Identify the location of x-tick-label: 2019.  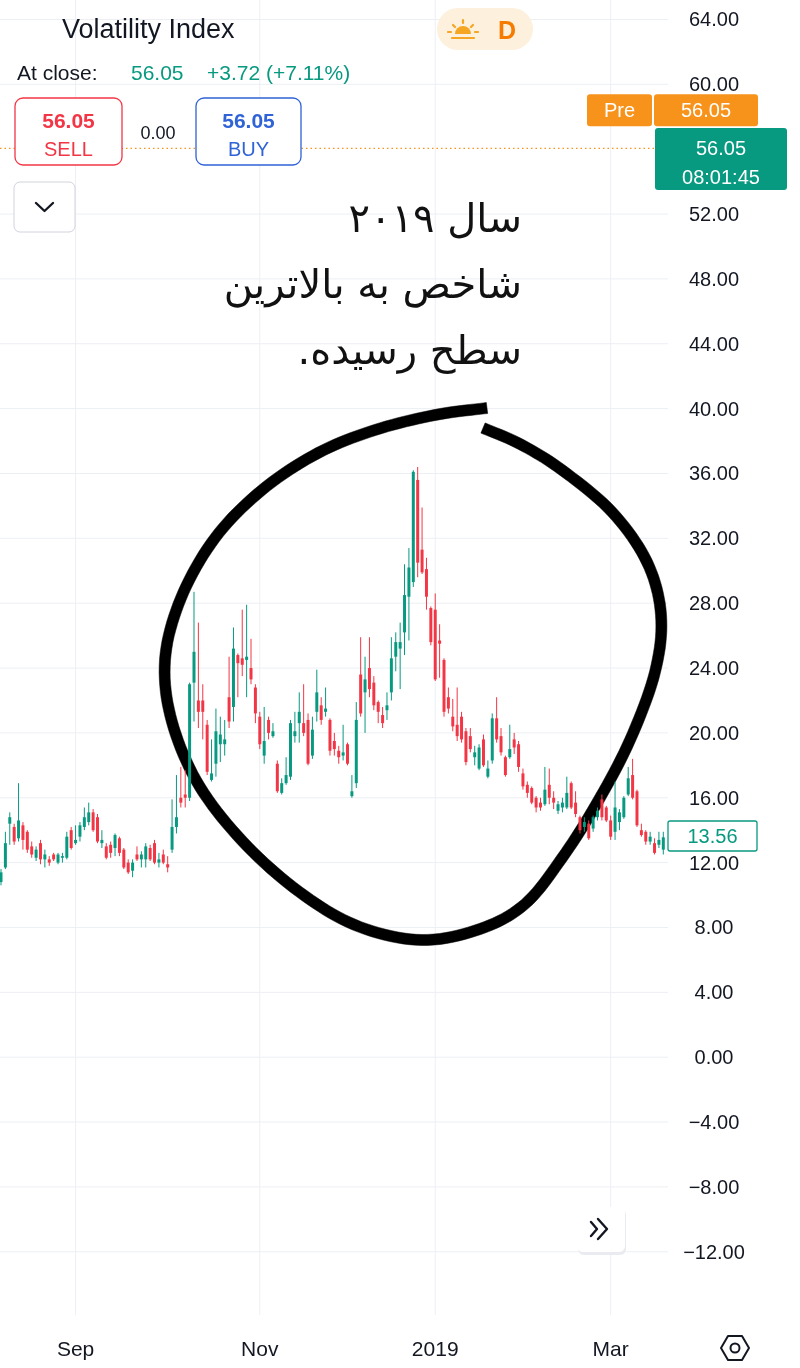
(435, 1348).